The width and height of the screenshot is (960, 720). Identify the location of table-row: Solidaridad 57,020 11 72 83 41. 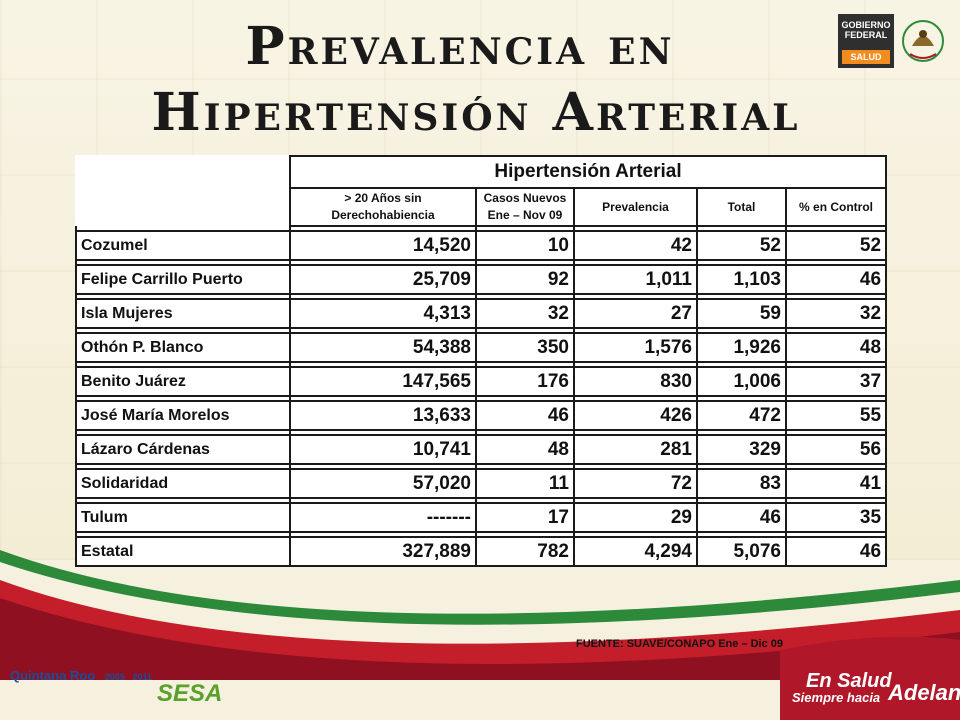
(481, 483).